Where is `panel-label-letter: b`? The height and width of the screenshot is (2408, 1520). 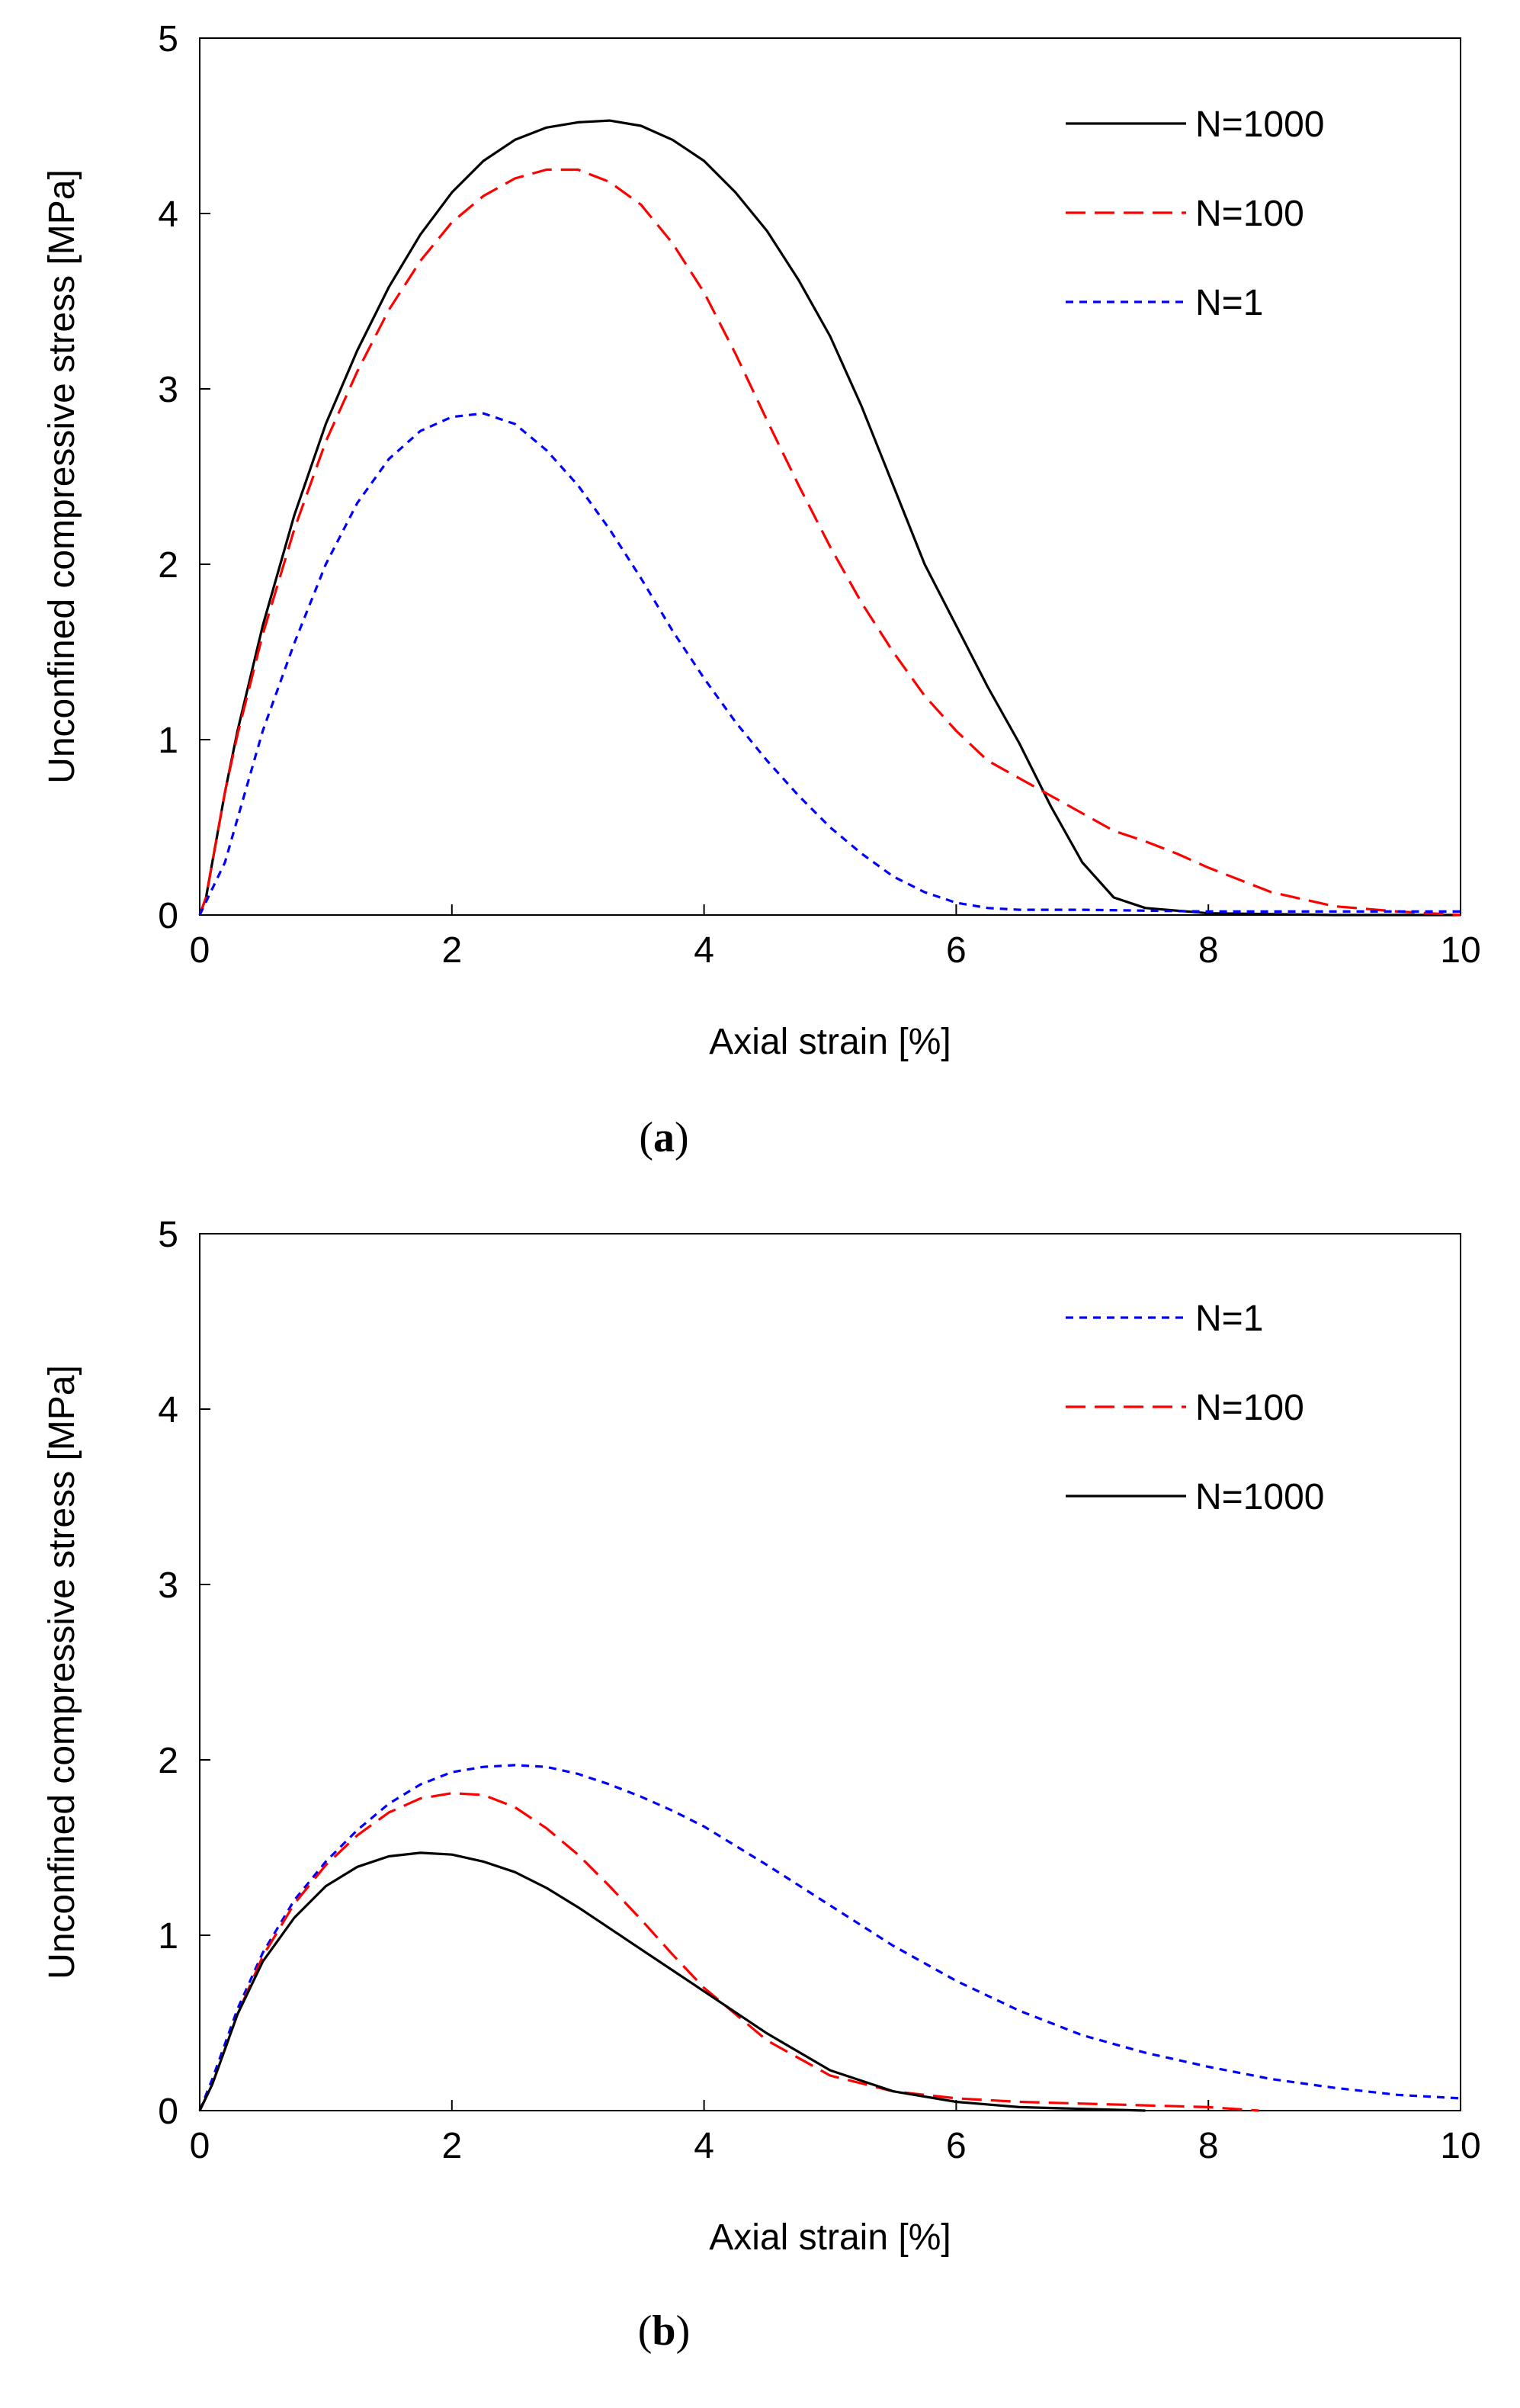 panel-label-letter: b is located at coordinates (663, 2331).